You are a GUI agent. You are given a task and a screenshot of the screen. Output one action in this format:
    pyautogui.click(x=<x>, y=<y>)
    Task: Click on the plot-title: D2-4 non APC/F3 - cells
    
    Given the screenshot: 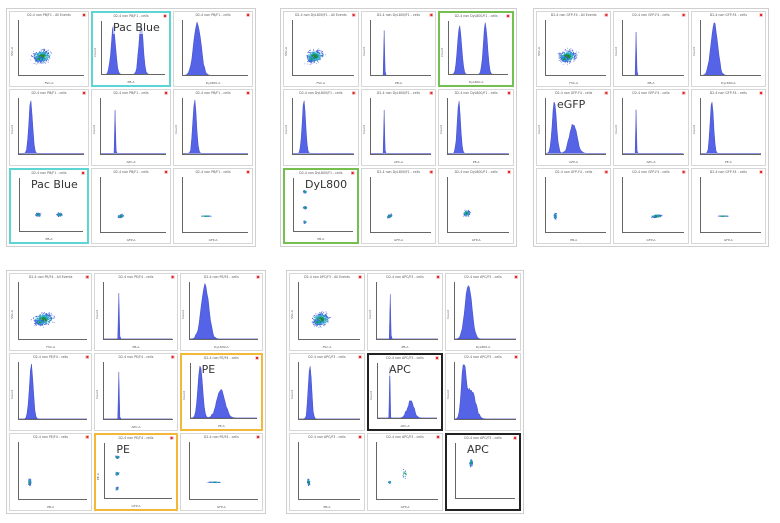 What is the action you would take?
    pyautogui.click(x=483, y=277)
    